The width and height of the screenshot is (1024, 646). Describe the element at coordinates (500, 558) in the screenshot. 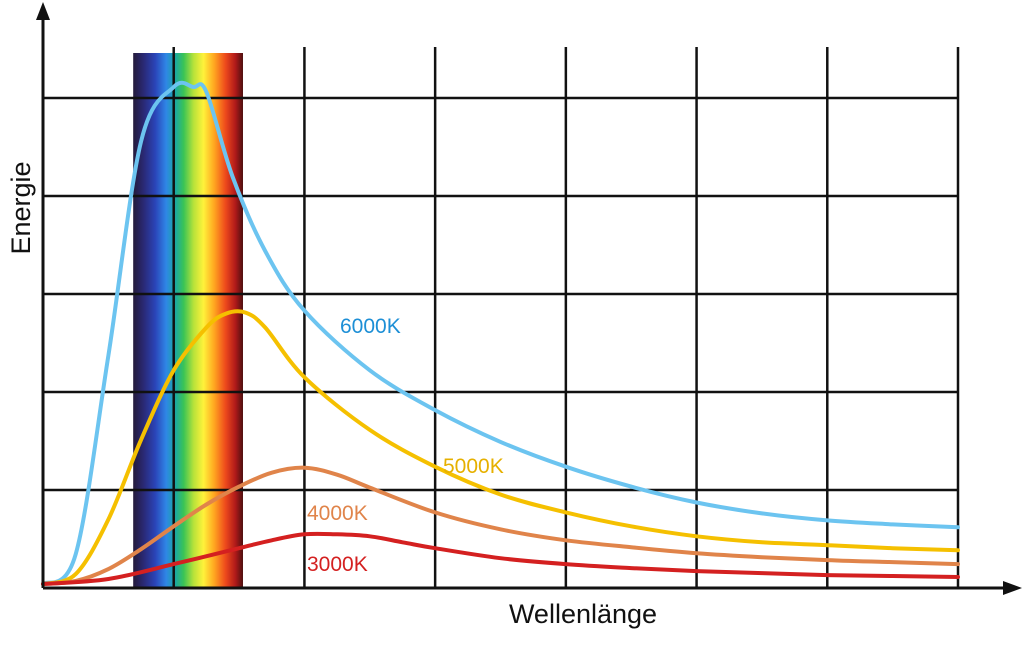

I see `series-line-3000k` at that location.